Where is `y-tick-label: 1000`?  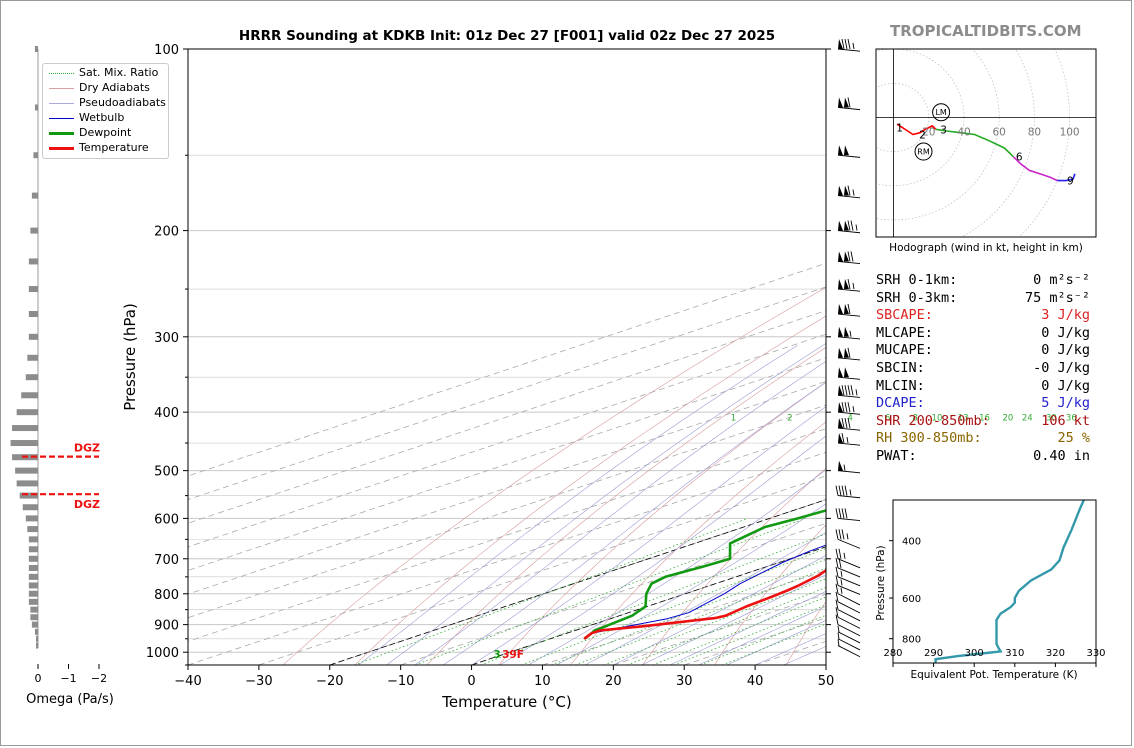 y-tick-label: 1000 is located at coordinates (162, 653).